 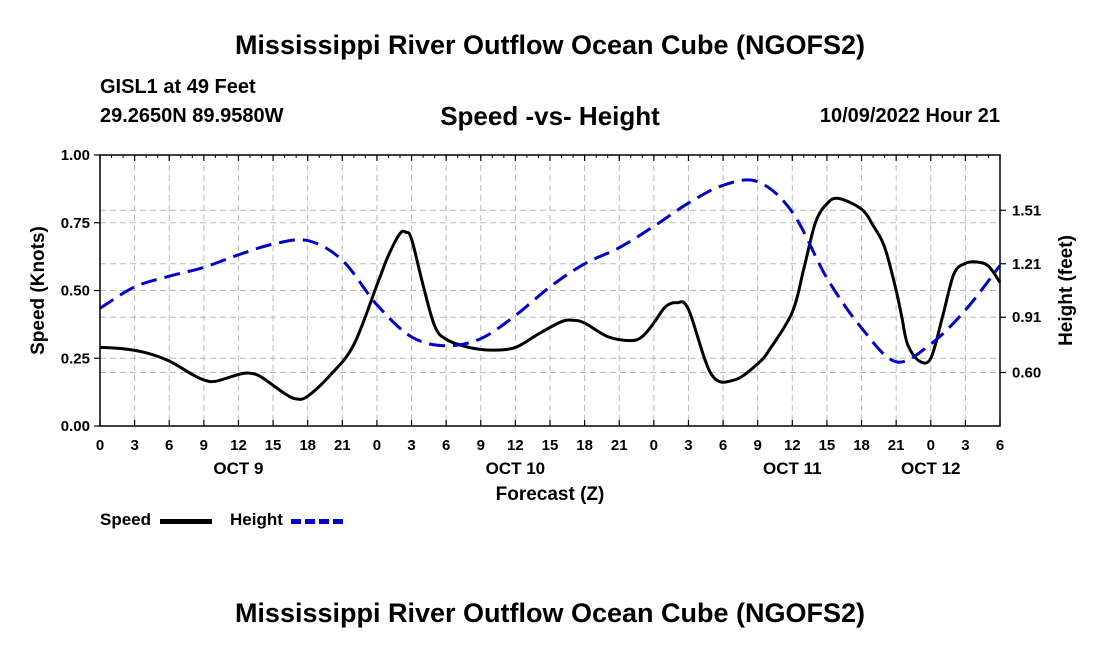 What do you see at coordinates (317, 521) in the screenshot?
I see `legend-height-swatch` at bounding box center [317, 521].